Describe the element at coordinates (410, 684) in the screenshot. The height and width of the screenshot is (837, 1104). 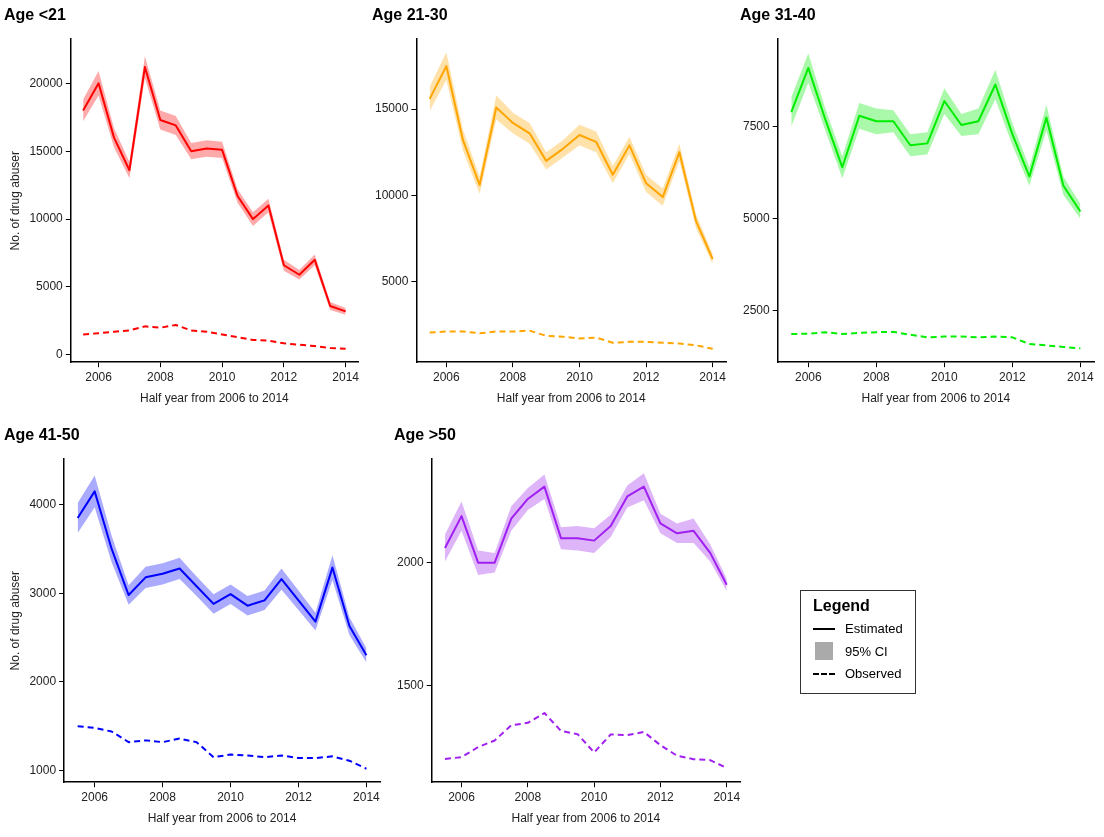
I see `y-tick-label: 1500` at that location.